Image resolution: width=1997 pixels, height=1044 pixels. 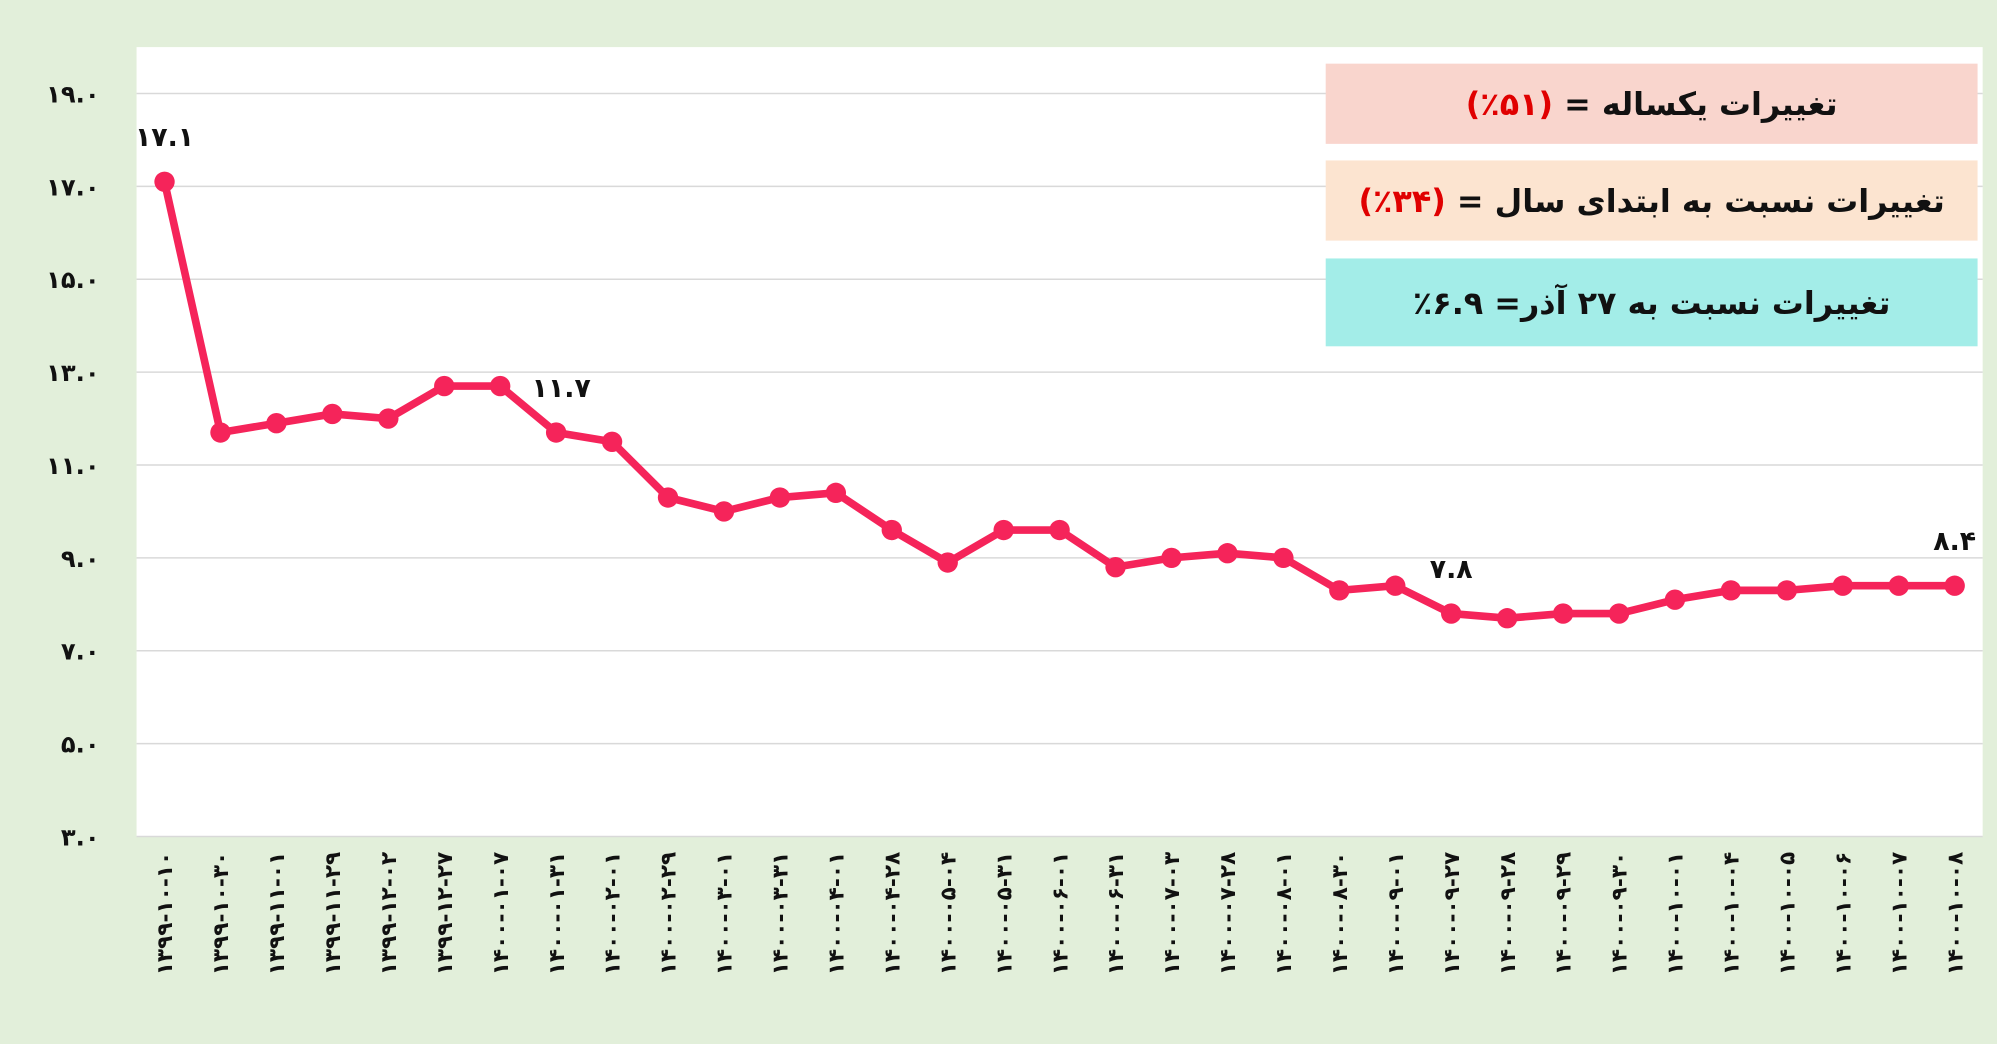 I want to click on x-tick-label: ۱۴۰۰-۰۵-۳۱, so click(x=1004, y=914).